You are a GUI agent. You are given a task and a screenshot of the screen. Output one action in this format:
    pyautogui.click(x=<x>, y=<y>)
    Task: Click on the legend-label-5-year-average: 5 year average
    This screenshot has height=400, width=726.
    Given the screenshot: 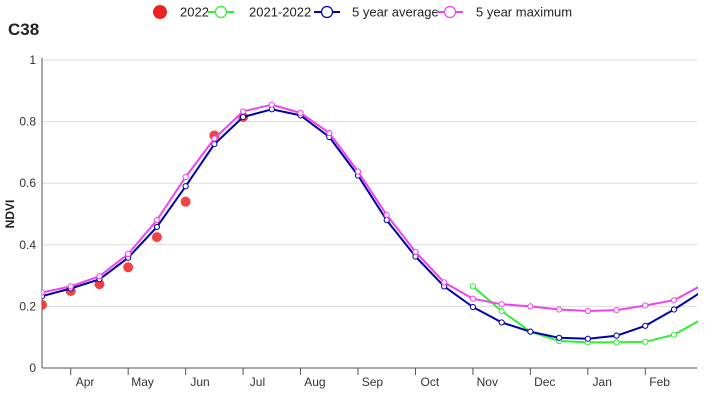 What is the action you would take?
    pyautogui.click(x=395, y=12)
    